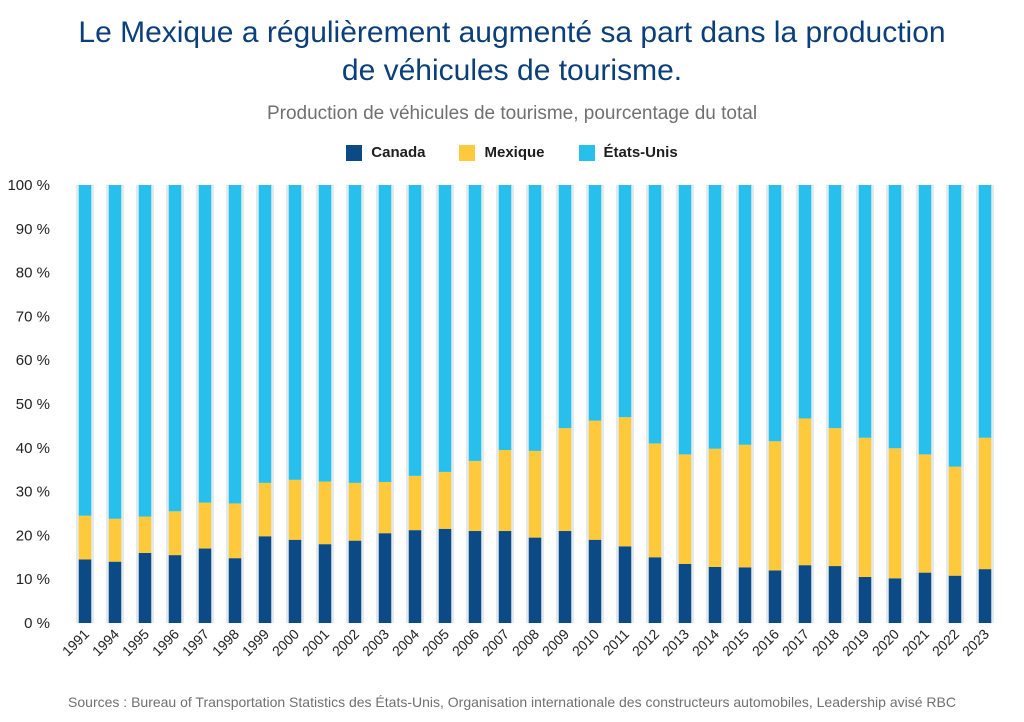 Image resolution: width=1024 pixels, height=722 pixels. I want to click on x-tick-label: 2015, so click(735, 642).